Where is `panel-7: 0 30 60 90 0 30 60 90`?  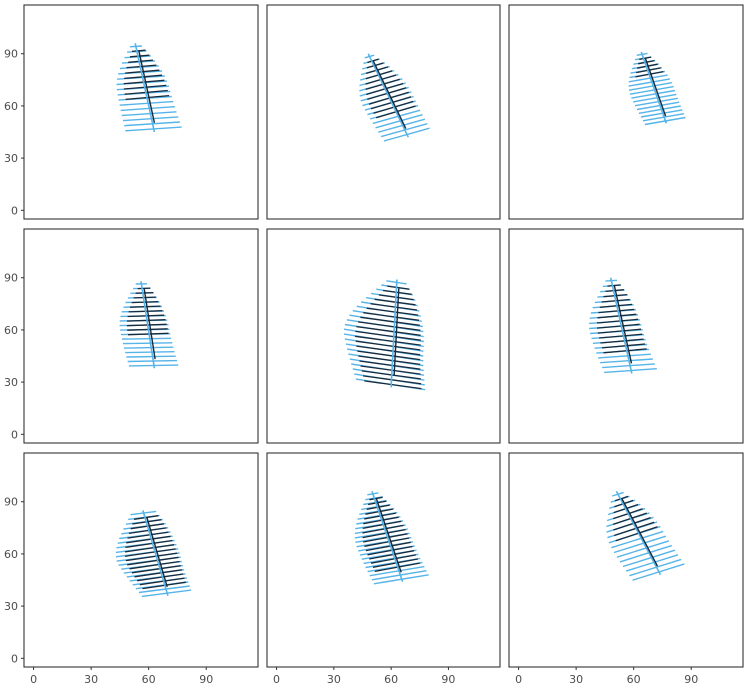 panel-7: 0 30 60 90 0 30 60 90 is located at coordinates (131, 569).